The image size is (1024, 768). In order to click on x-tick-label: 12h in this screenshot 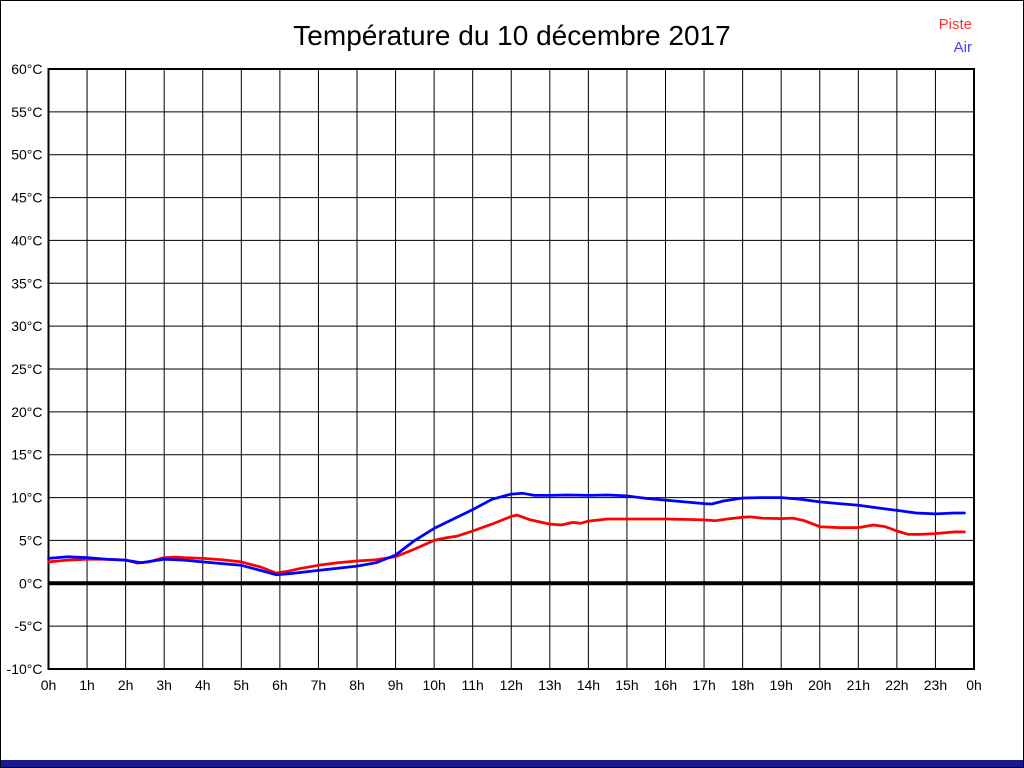, I will do `click(511, 685)`.